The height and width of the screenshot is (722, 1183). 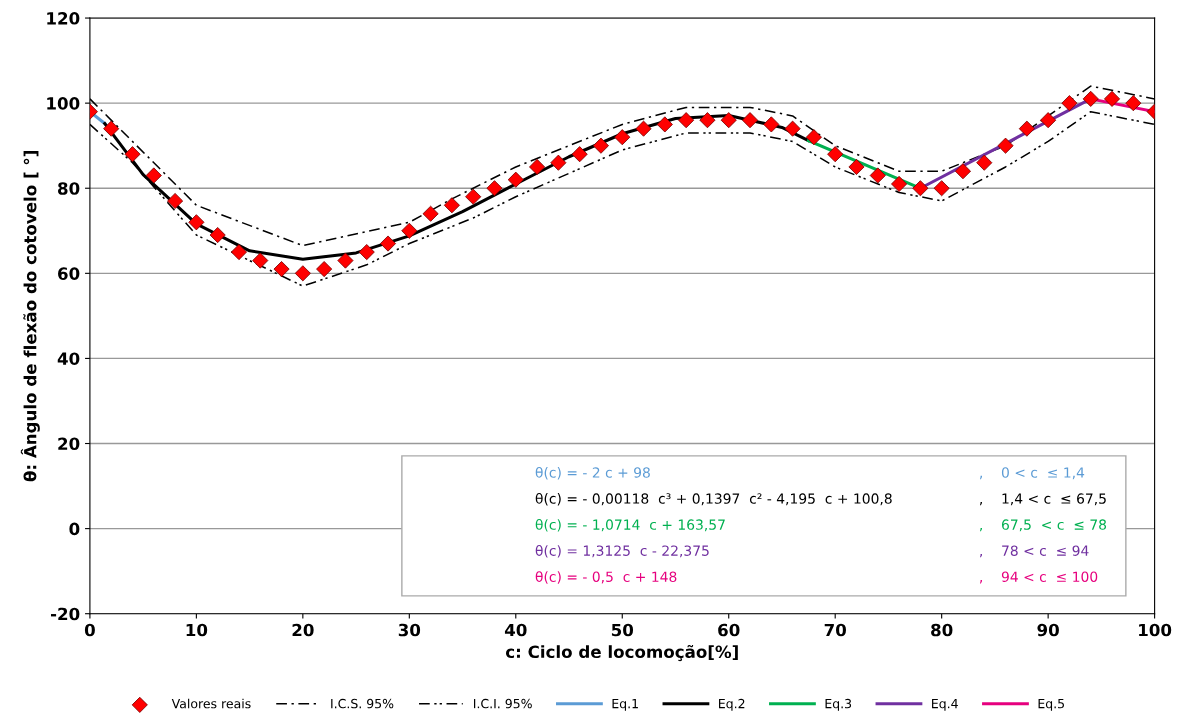 I want to click on y-tick-label: 100, so click(x=63, y=103).